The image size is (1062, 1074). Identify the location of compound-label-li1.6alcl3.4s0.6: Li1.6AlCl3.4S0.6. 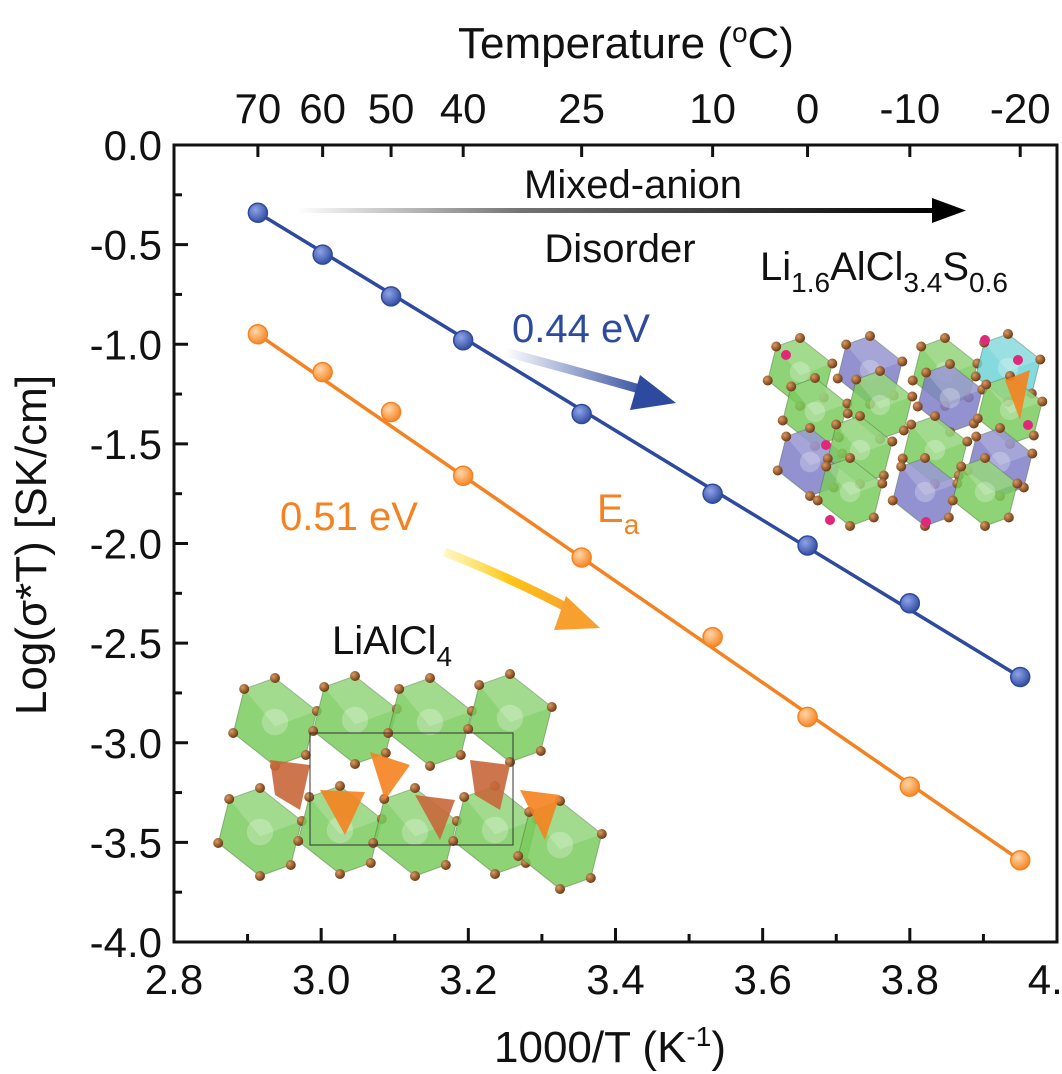
(884, 271).